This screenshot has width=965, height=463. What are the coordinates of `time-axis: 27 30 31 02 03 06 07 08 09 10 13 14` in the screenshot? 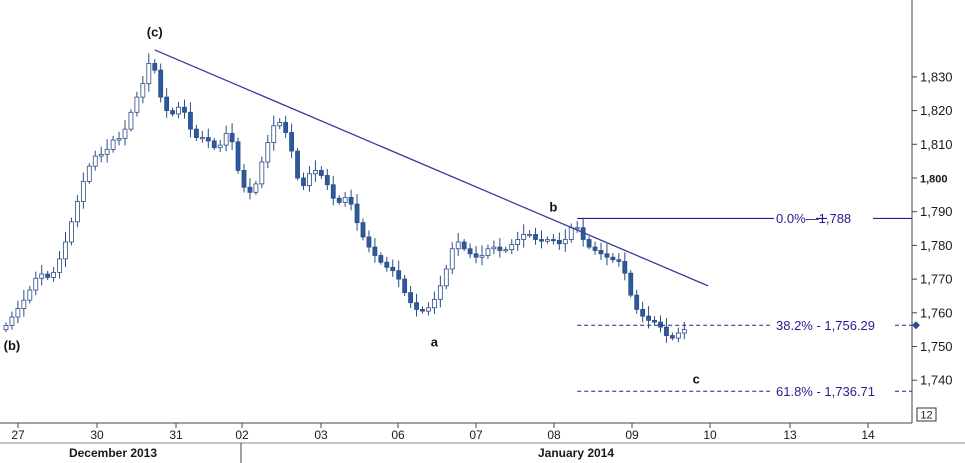 It's located at (443, 432).